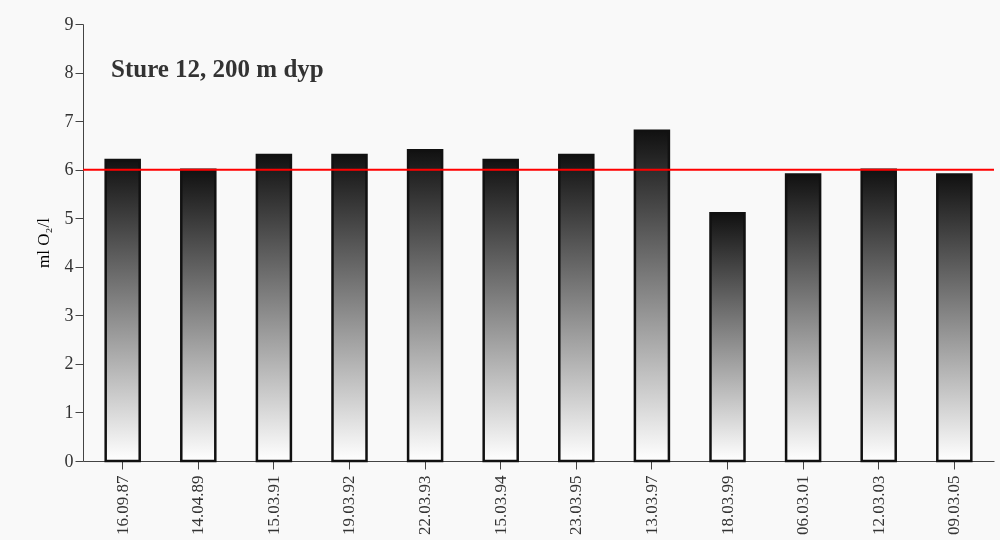 This screenshot has width=1007, height=548. Describe the element at coordinates (69, 363) in the screenshot. I see `y-tick-label: 2` at that location.